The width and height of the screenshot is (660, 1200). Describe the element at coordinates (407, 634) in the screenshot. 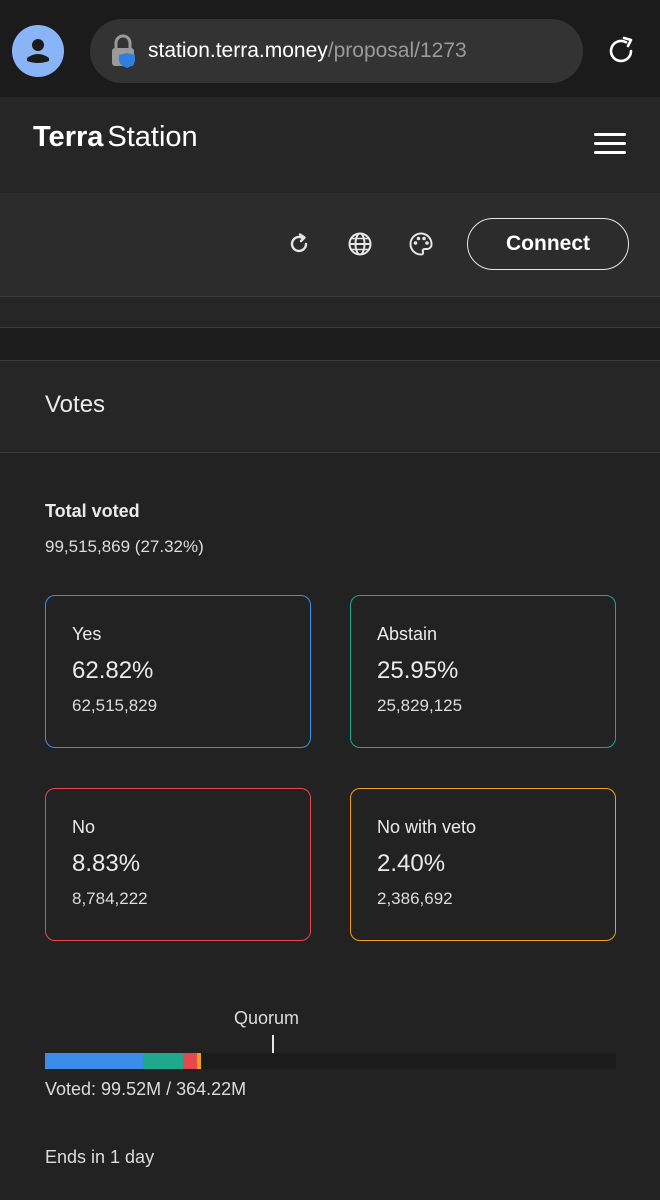

I see `vote-option-label: Abstain` at that location.